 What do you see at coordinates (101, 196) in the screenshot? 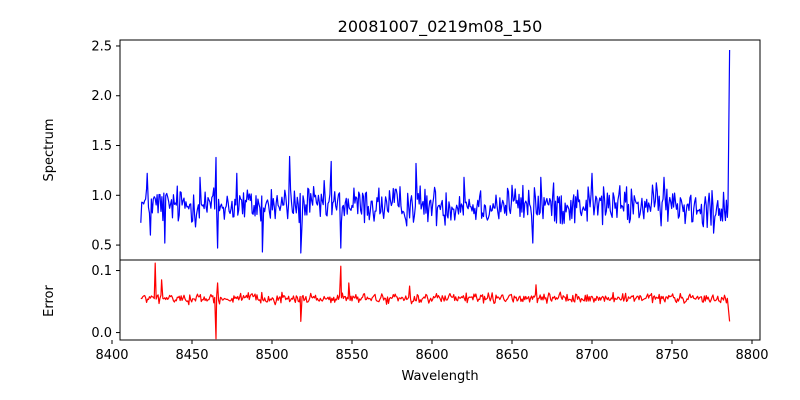
I see `spectrum-ytick-label: 1.0` at bounding box center [101, 196].